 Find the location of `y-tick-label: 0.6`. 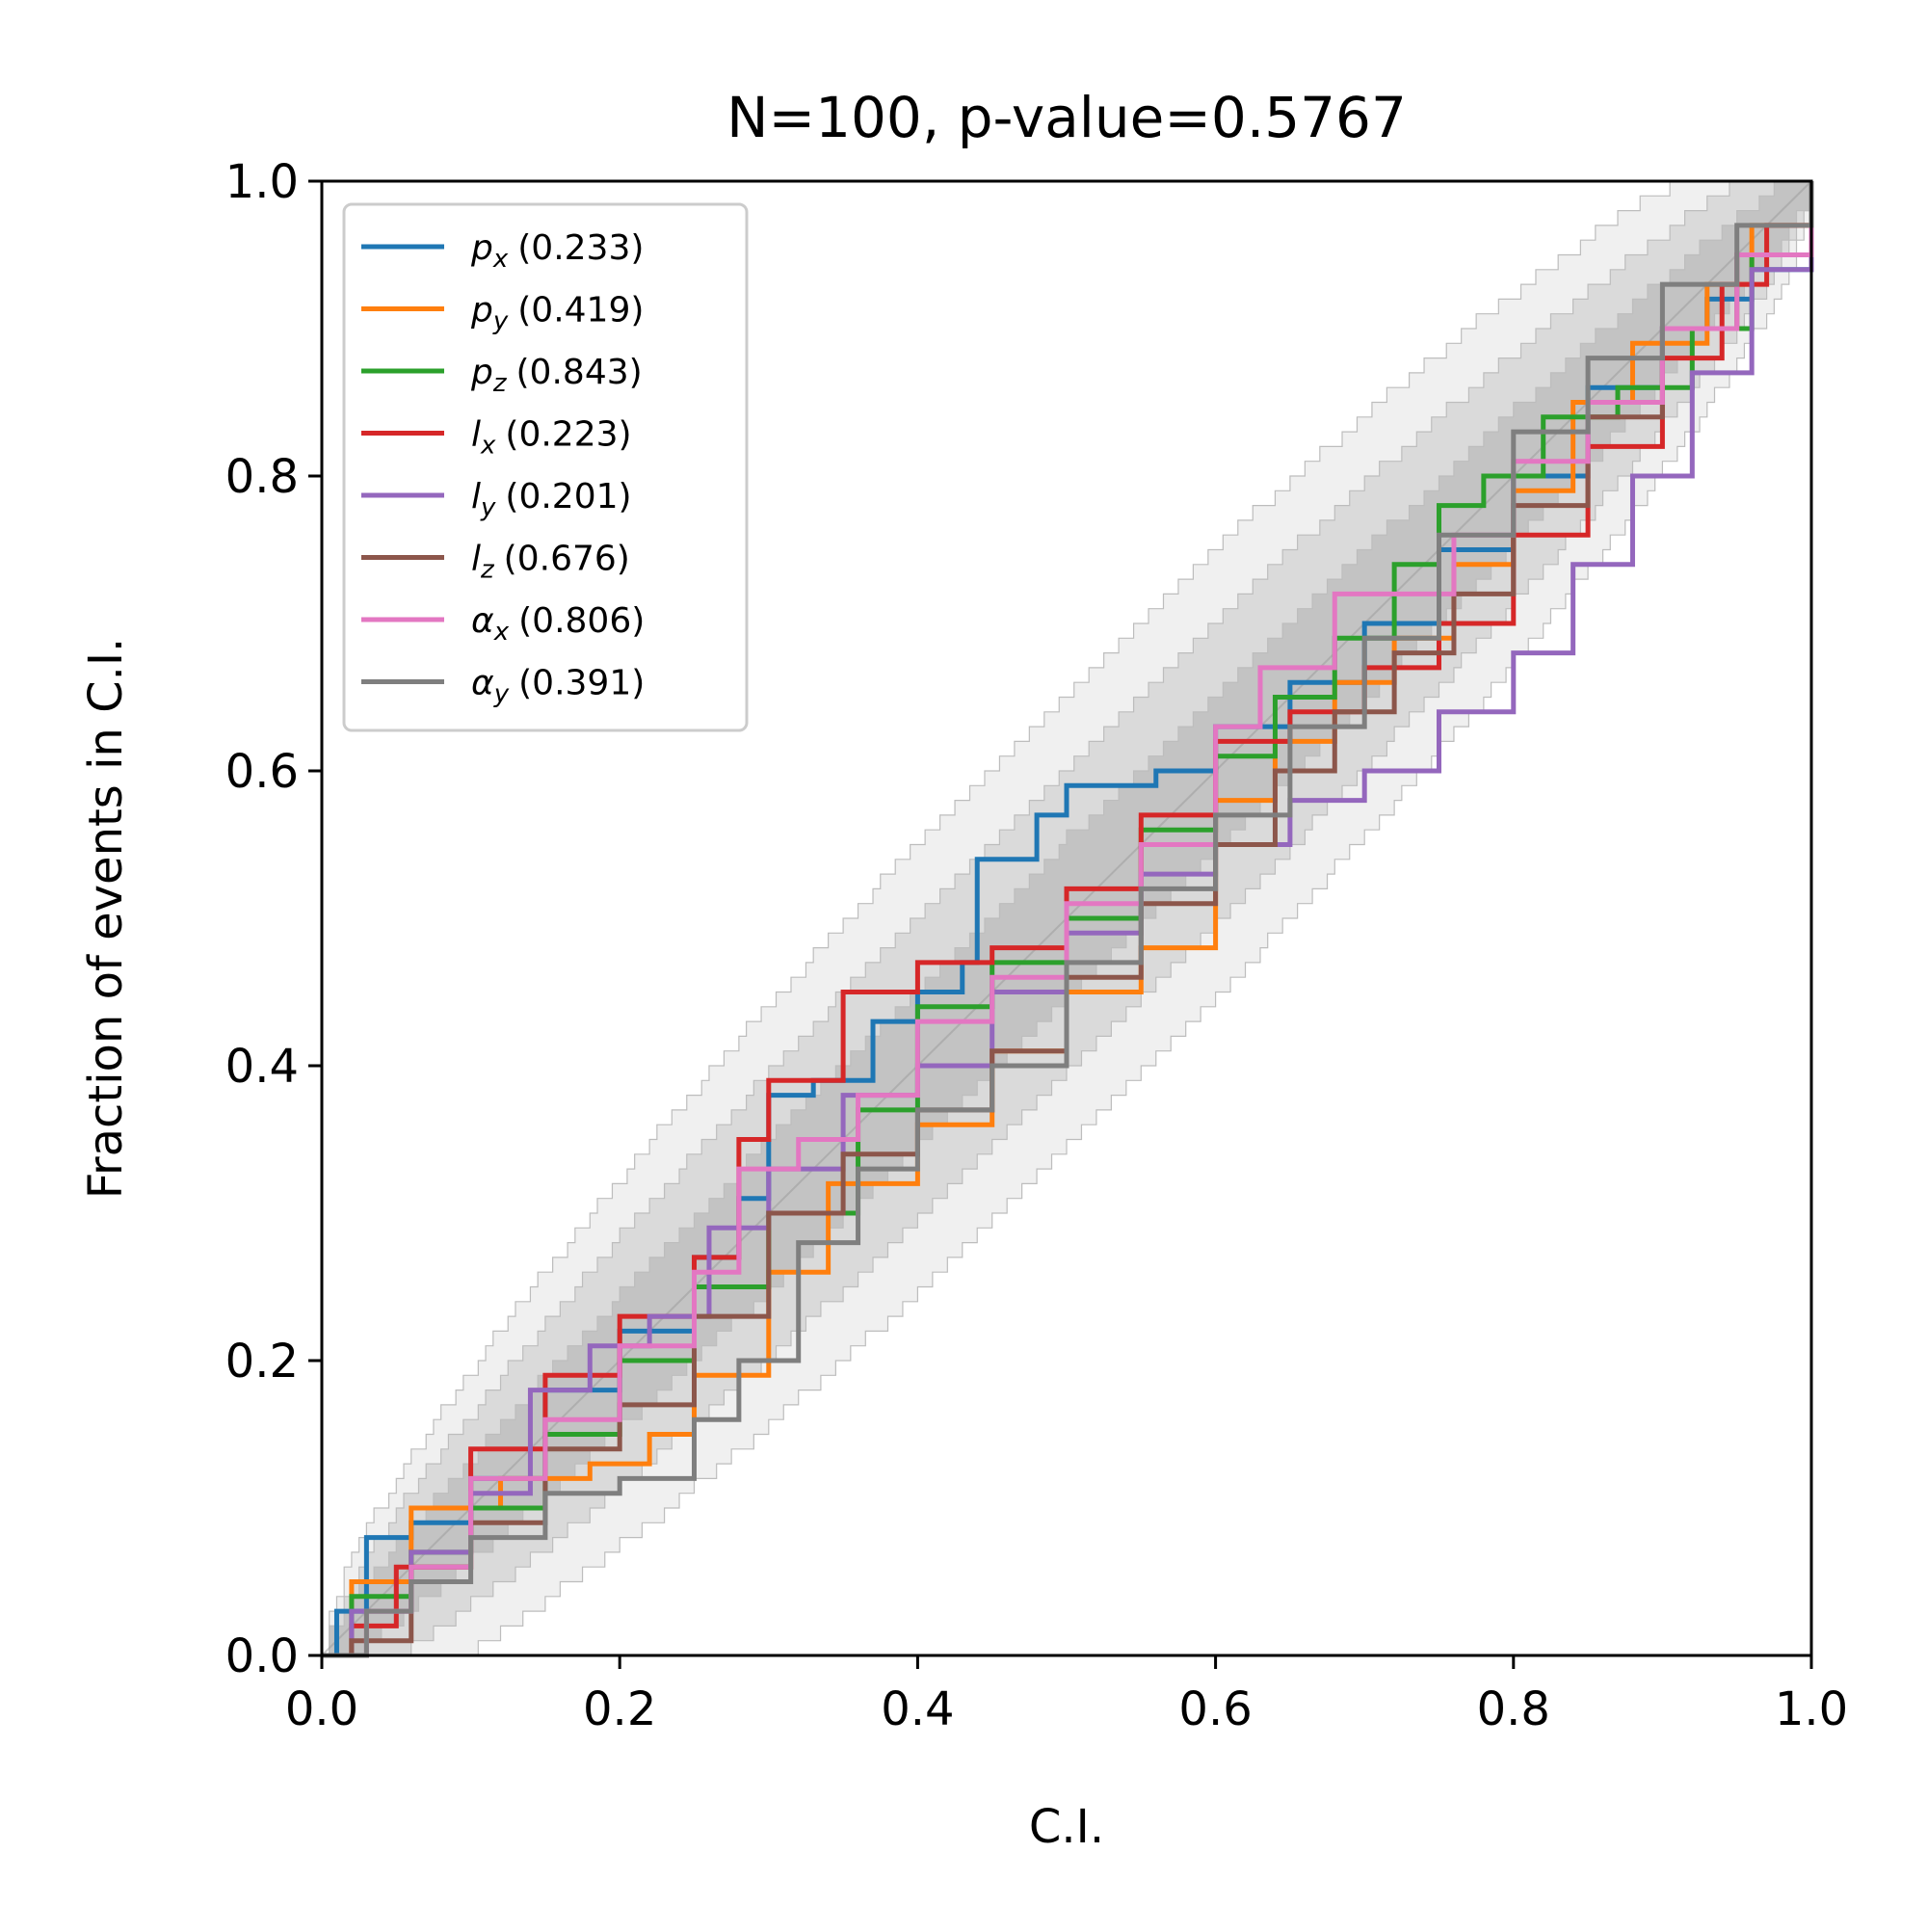

y-tick-label: 0.6 is located at coordinates (262, 772).